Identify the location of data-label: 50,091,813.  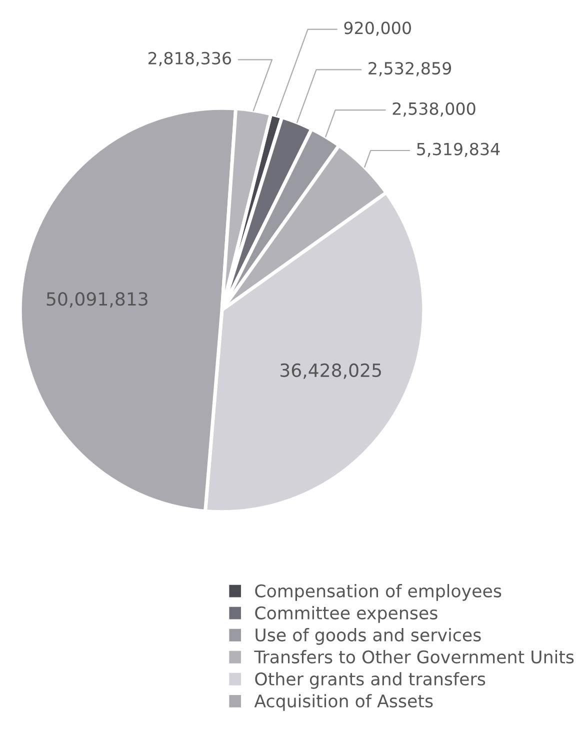
(97, 300).